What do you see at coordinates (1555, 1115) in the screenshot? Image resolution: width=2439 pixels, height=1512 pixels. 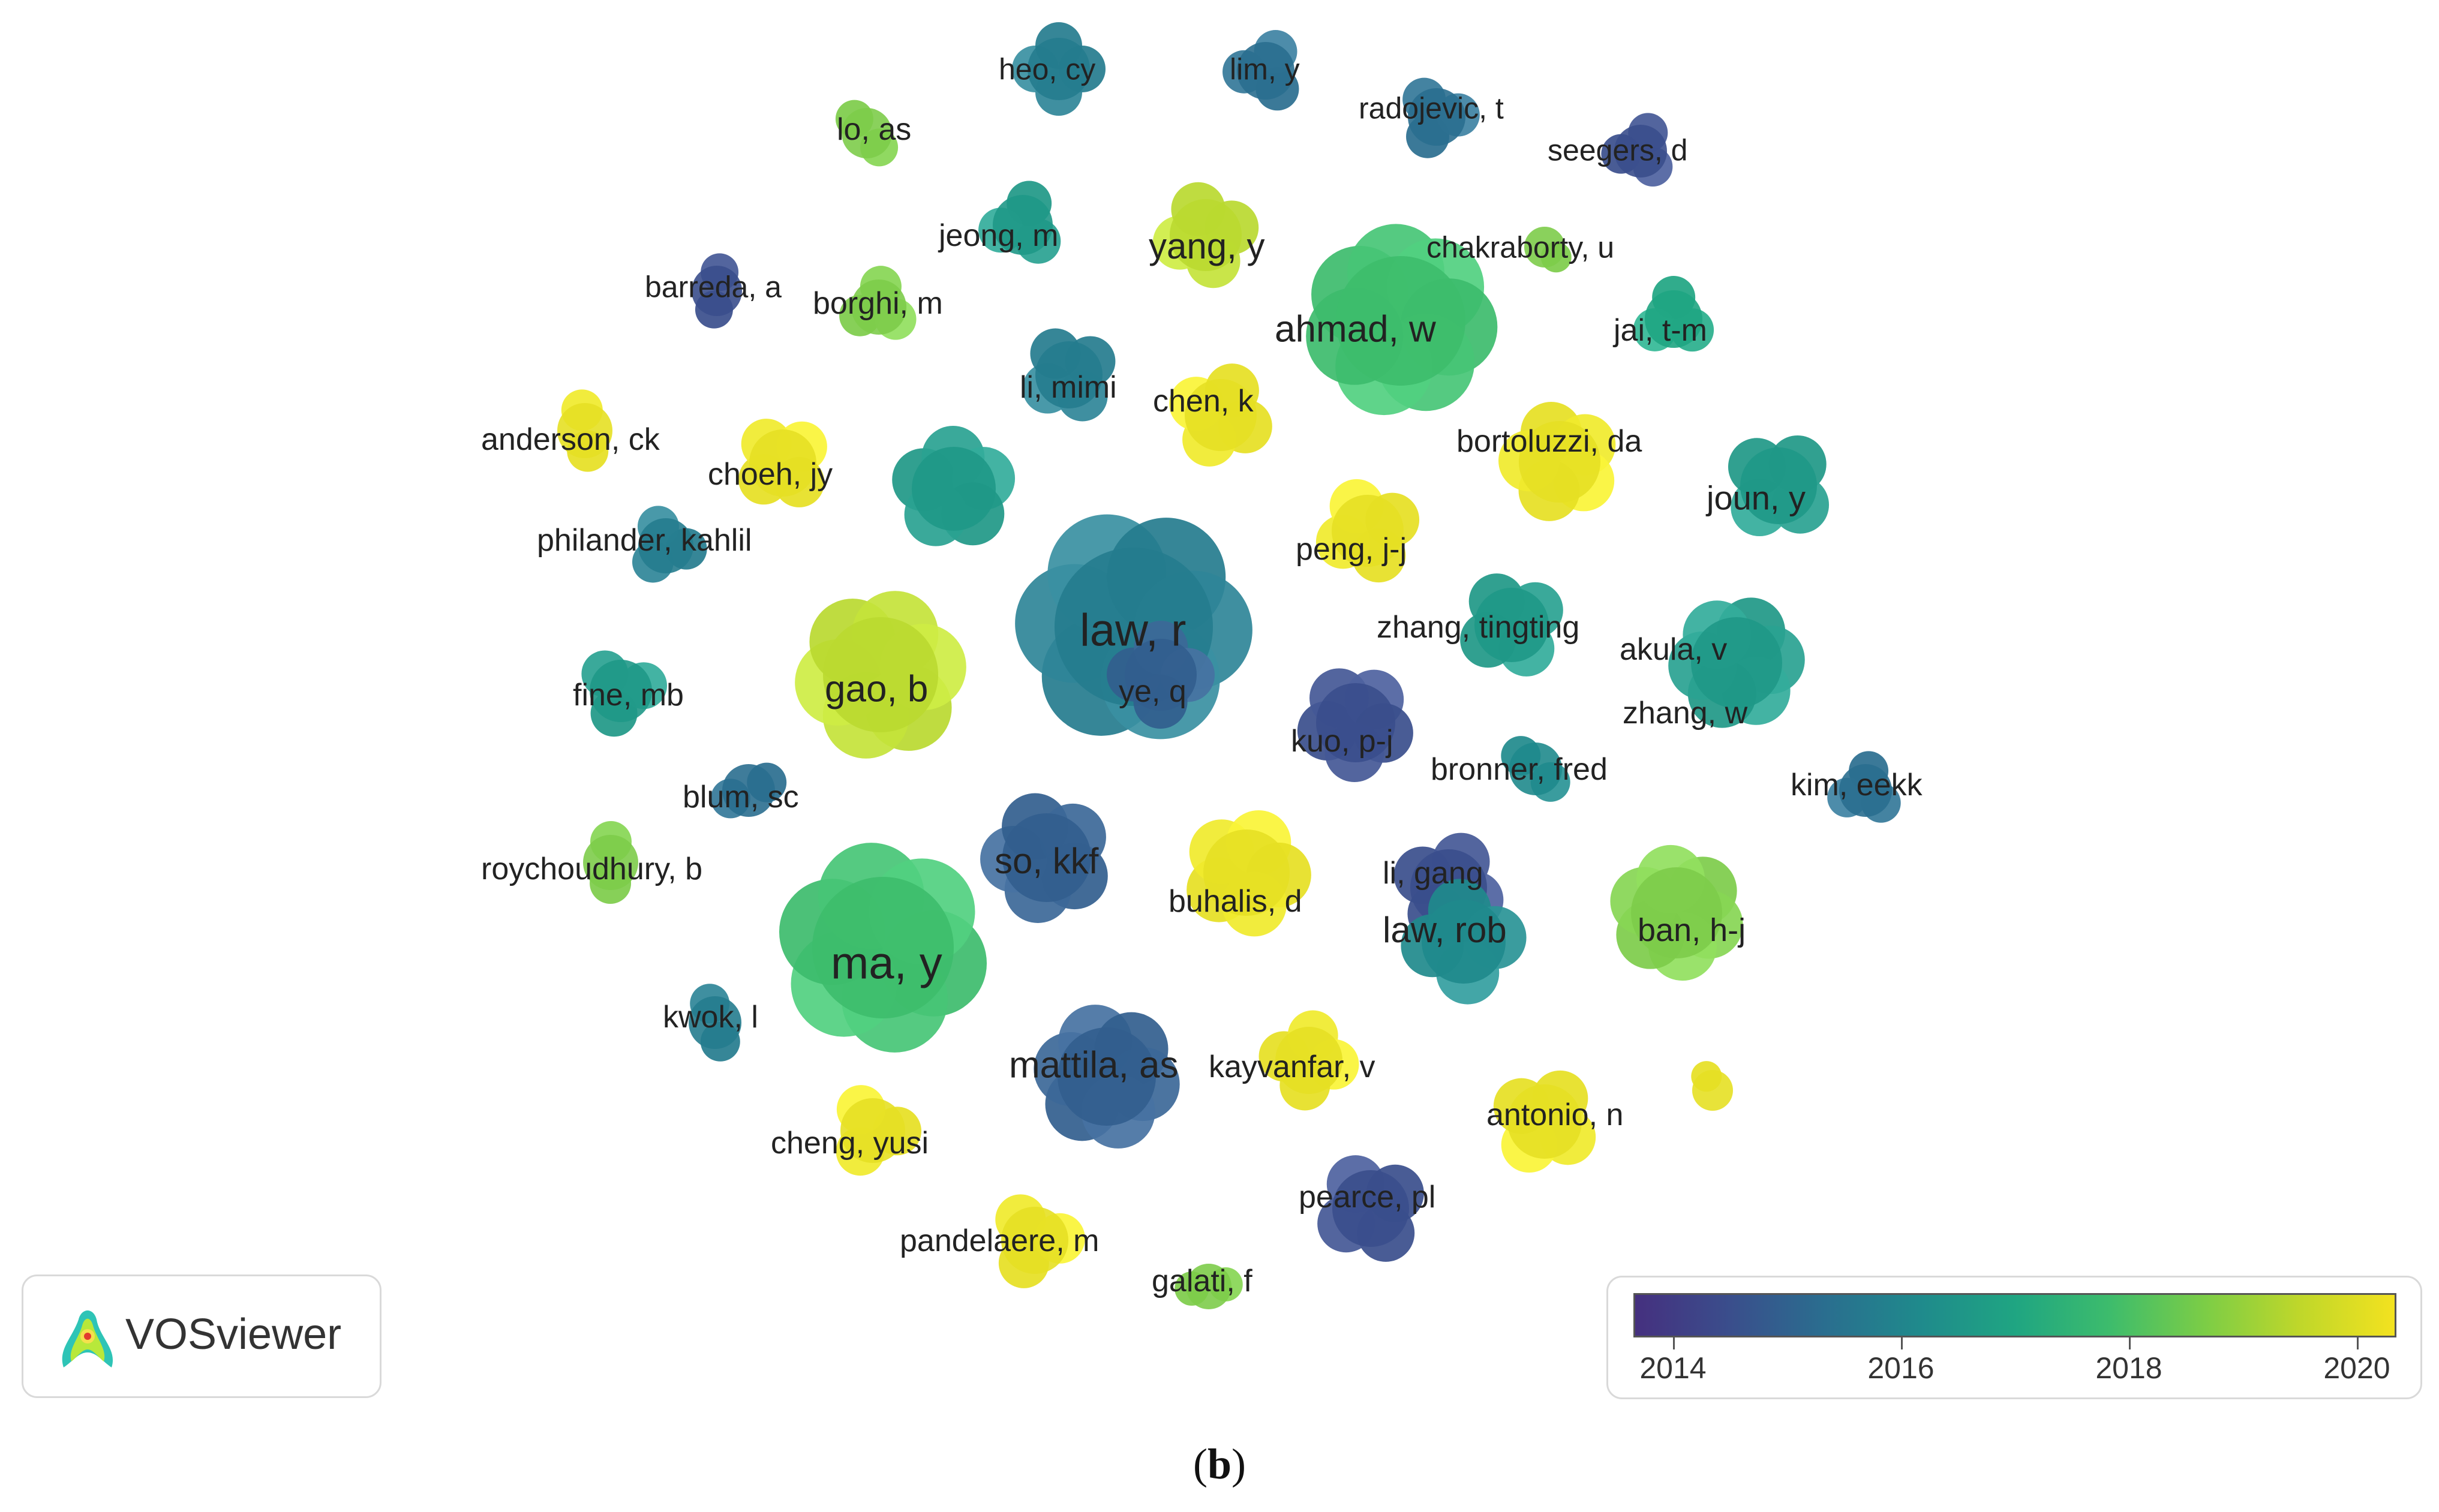 I see `author-label: antonio, n` at bounding box center [1555, 1115].